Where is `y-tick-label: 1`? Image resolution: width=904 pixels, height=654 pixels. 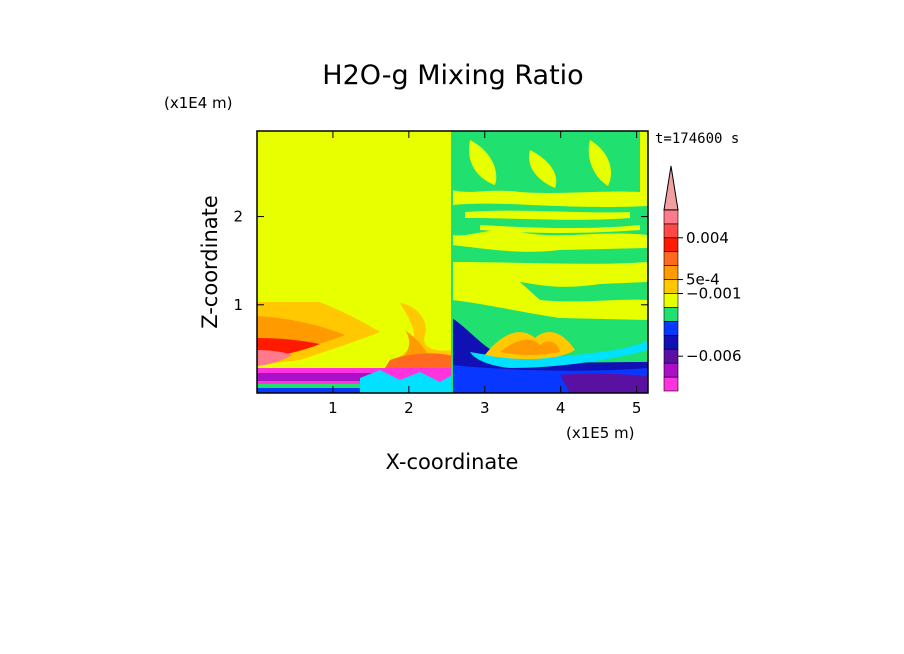
y-tick-label: 1 is located at coordinates (238, 305).